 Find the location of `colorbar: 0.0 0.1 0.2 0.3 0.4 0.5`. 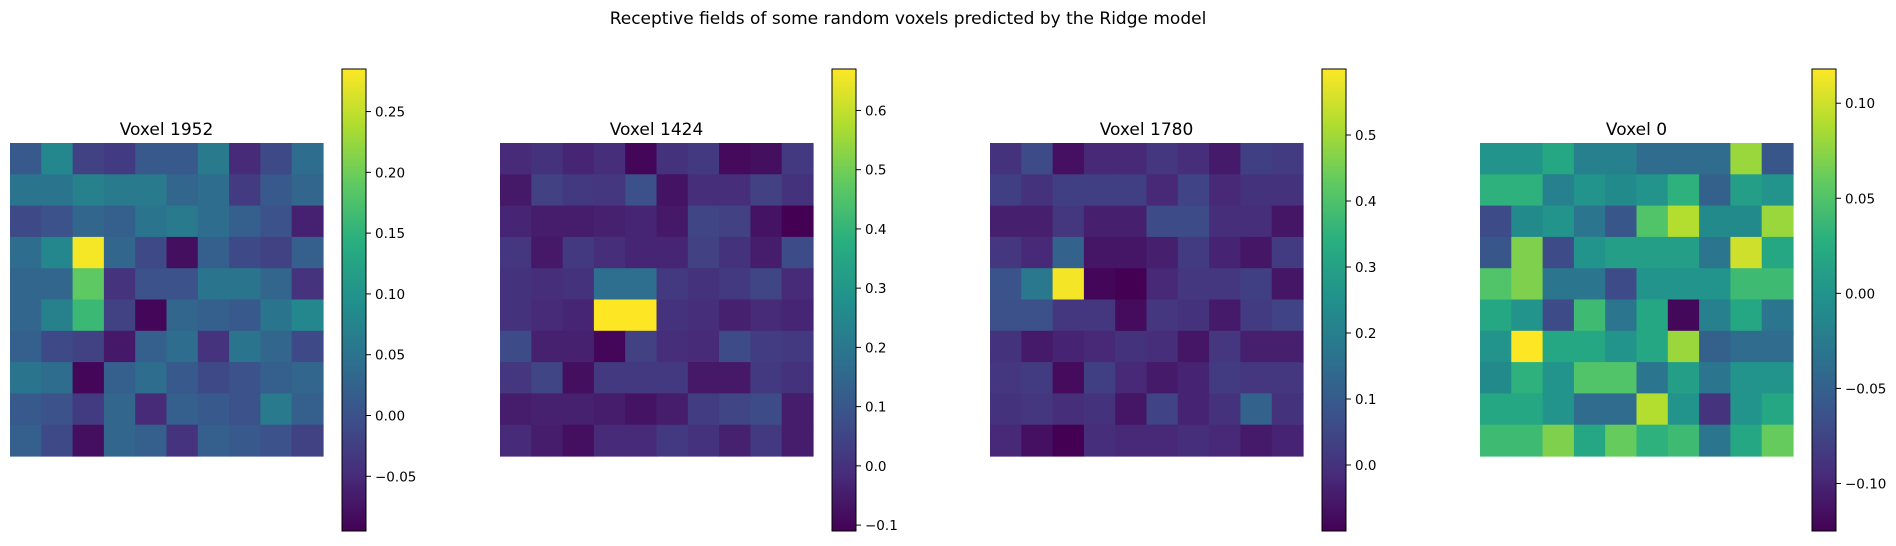

colorbar: 0.0 0.1 0.2 0.3 0.4 0.5 is located at coordinates (1348, 300).